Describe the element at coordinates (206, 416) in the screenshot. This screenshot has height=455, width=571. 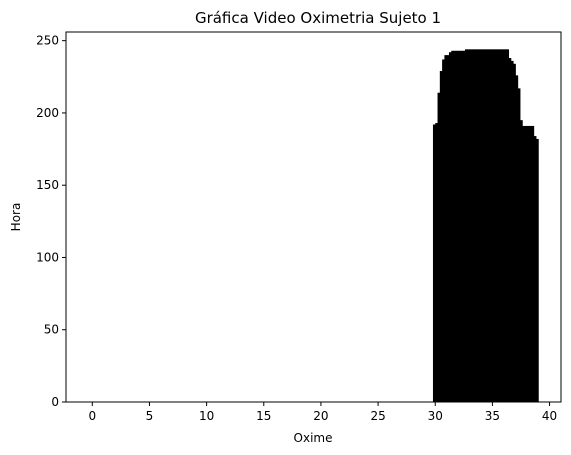
I see `x-tick-label: 10` at that location.